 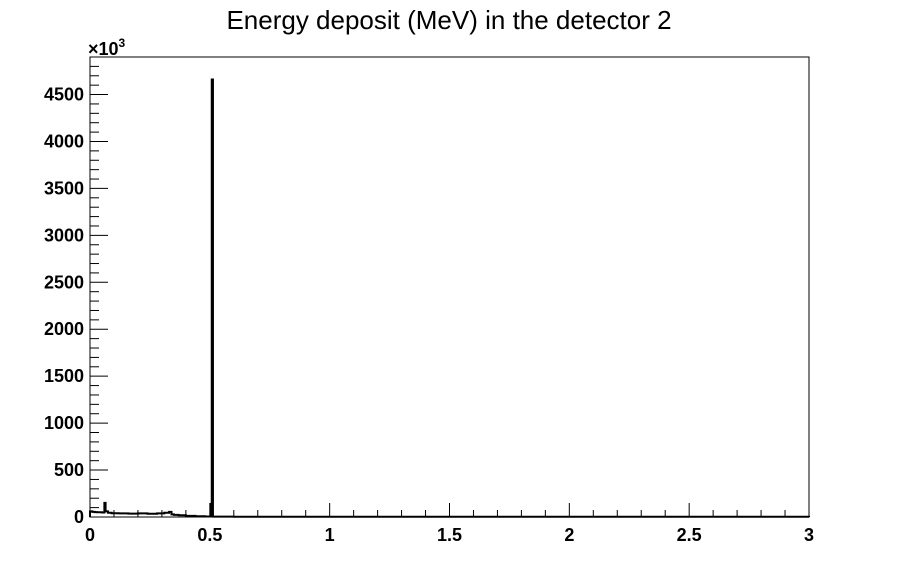 I want to click on y-tick-label: 4000, so click(x=64, y=141).